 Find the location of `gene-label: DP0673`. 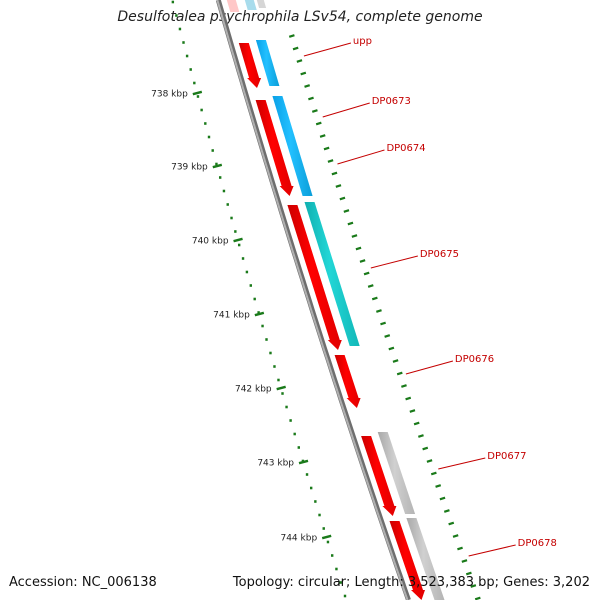

gene-label: DP0673 is located at coordinates (391, 101).